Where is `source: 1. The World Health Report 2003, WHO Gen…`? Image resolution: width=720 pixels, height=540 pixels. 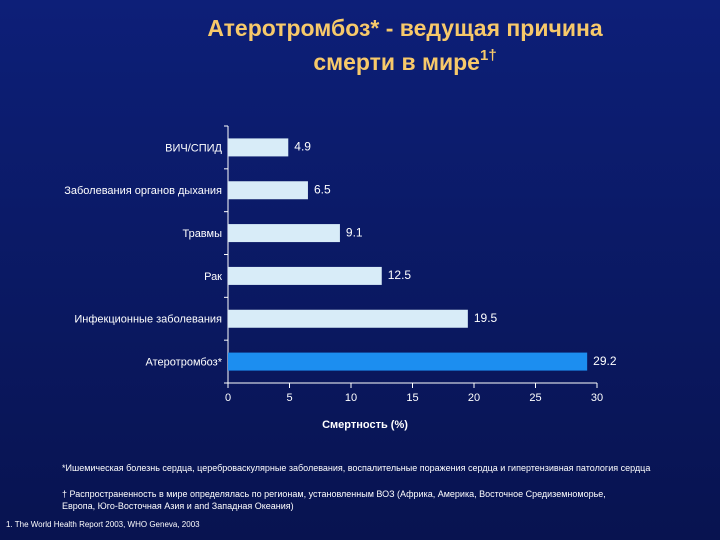
source: 1. The World Health Report 2003, WHO Gen… is located at coordinates (103, 524).